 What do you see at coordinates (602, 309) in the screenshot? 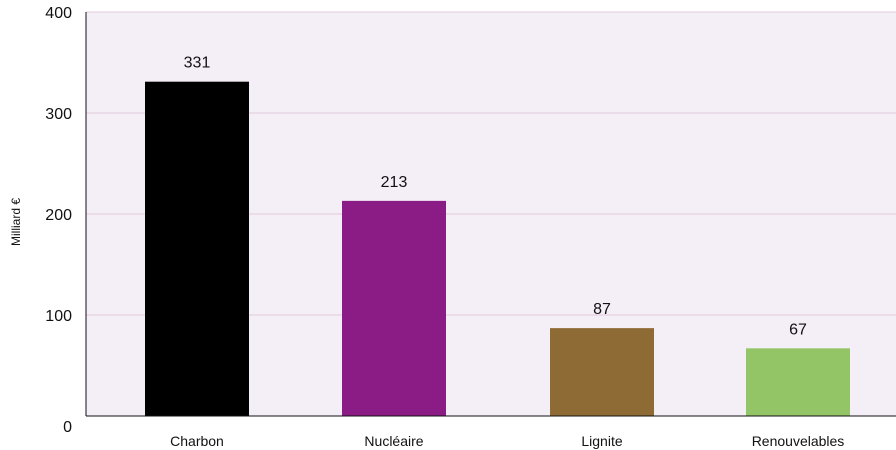
I see `data-label: 87` at bounding box center [602, 309].